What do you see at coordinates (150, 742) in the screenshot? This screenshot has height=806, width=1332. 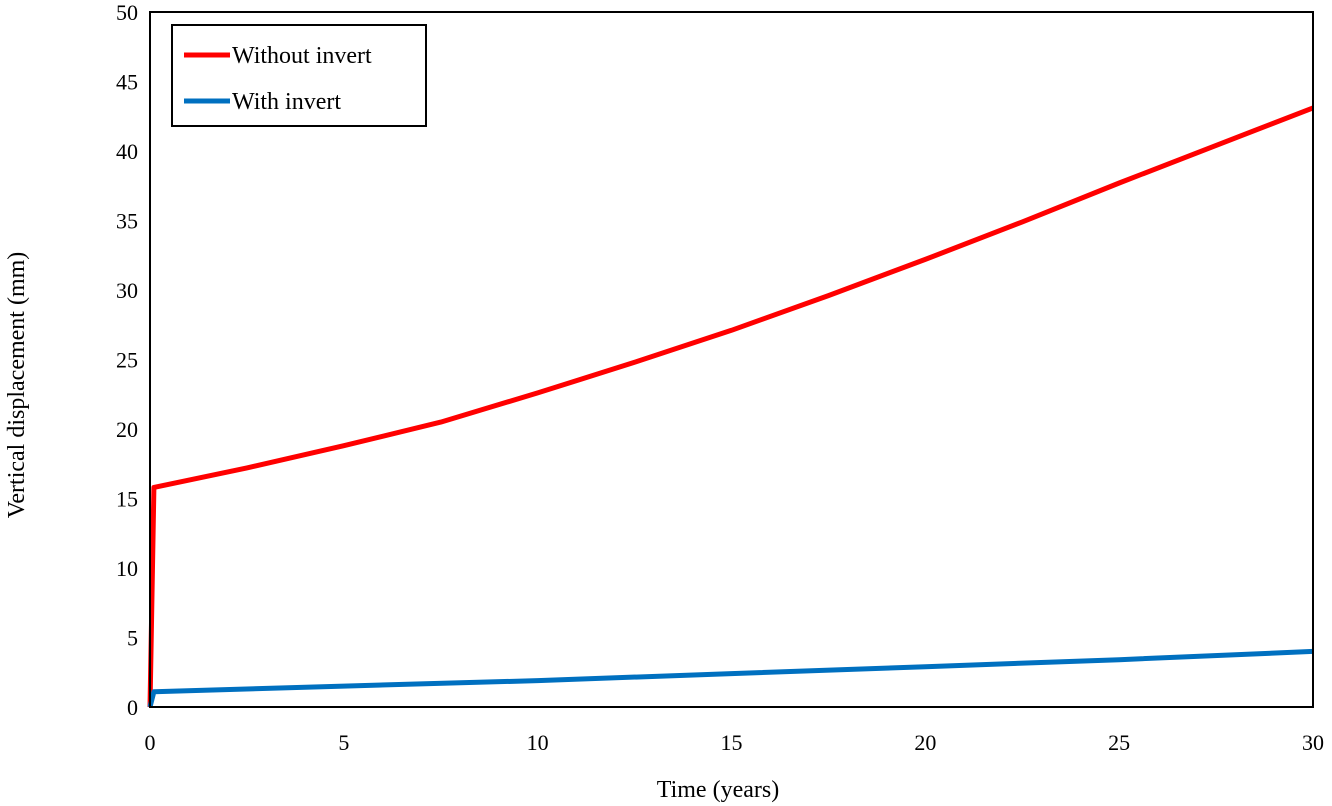 I see `x-tick-label: 0` at bounding box center [150, 742].